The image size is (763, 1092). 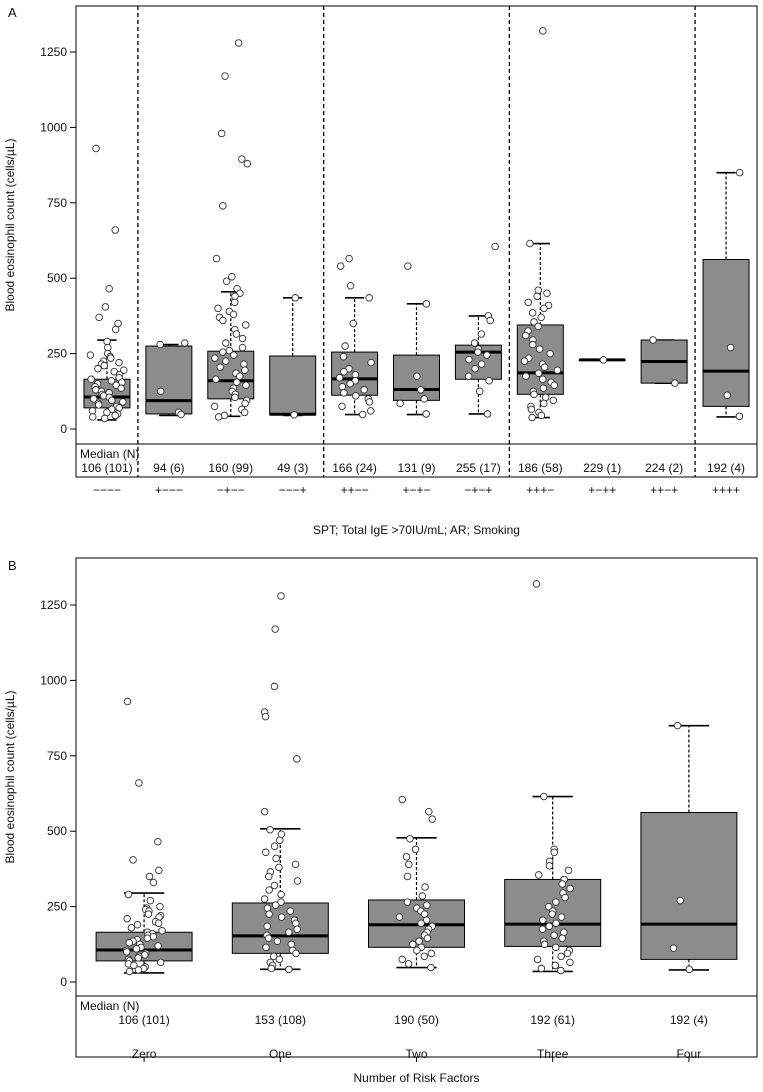 I want to click on median-label: 229 (1), so click(x=602, y=468).